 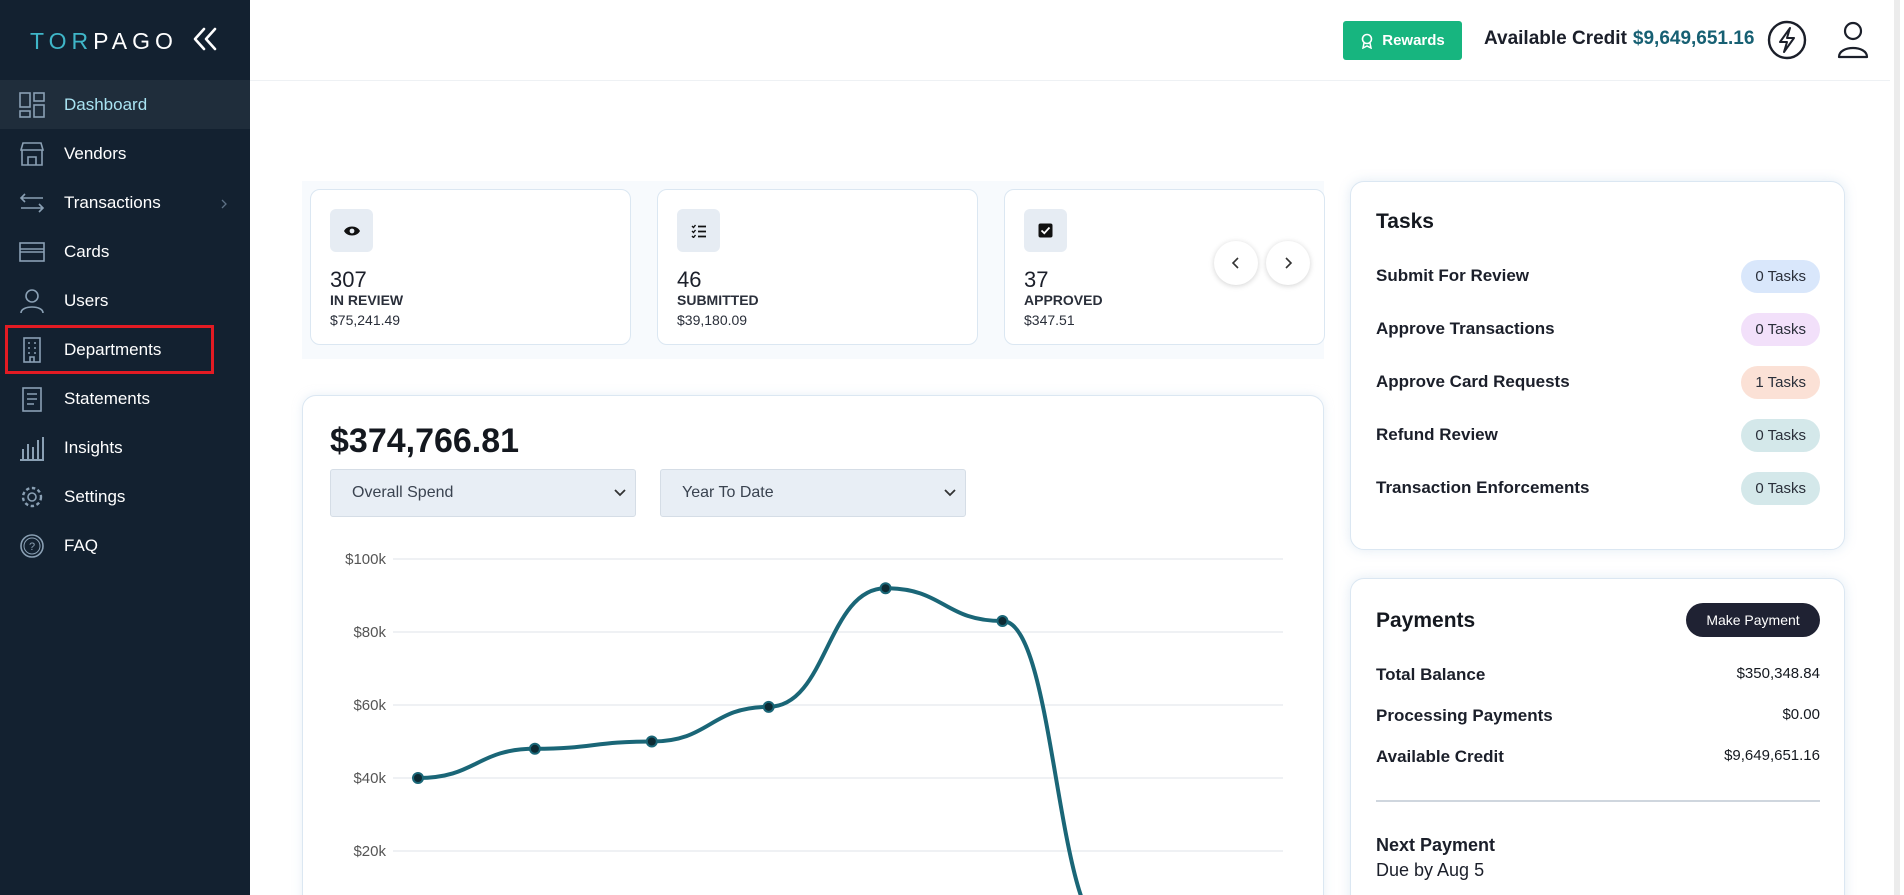 I want to click on building-icon, so click(x=32, y=350).